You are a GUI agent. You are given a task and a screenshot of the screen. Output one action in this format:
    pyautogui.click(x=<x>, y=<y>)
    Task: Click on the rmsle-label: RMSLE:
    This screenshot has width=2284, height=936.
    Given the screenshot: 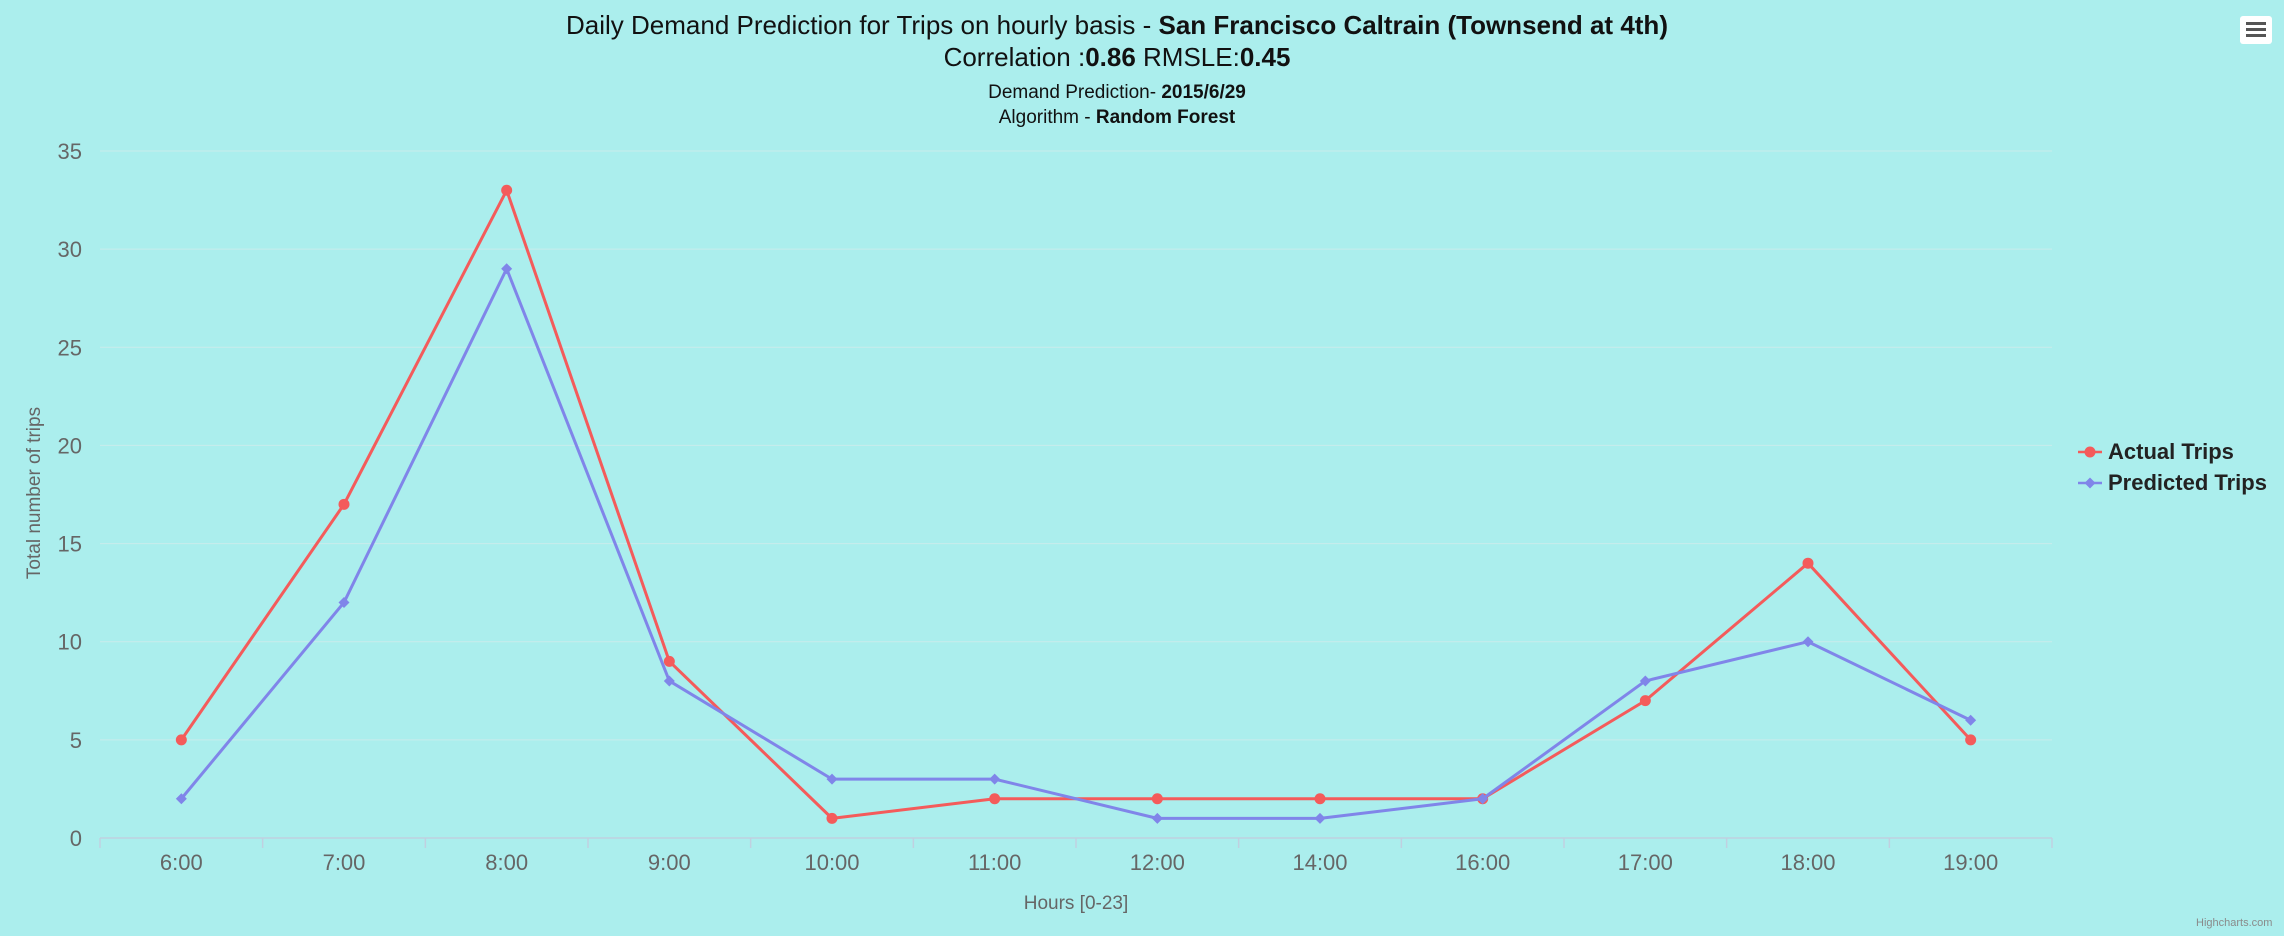 What is the action you would take?
    pyautogui.click(x=1187, y=57)
    